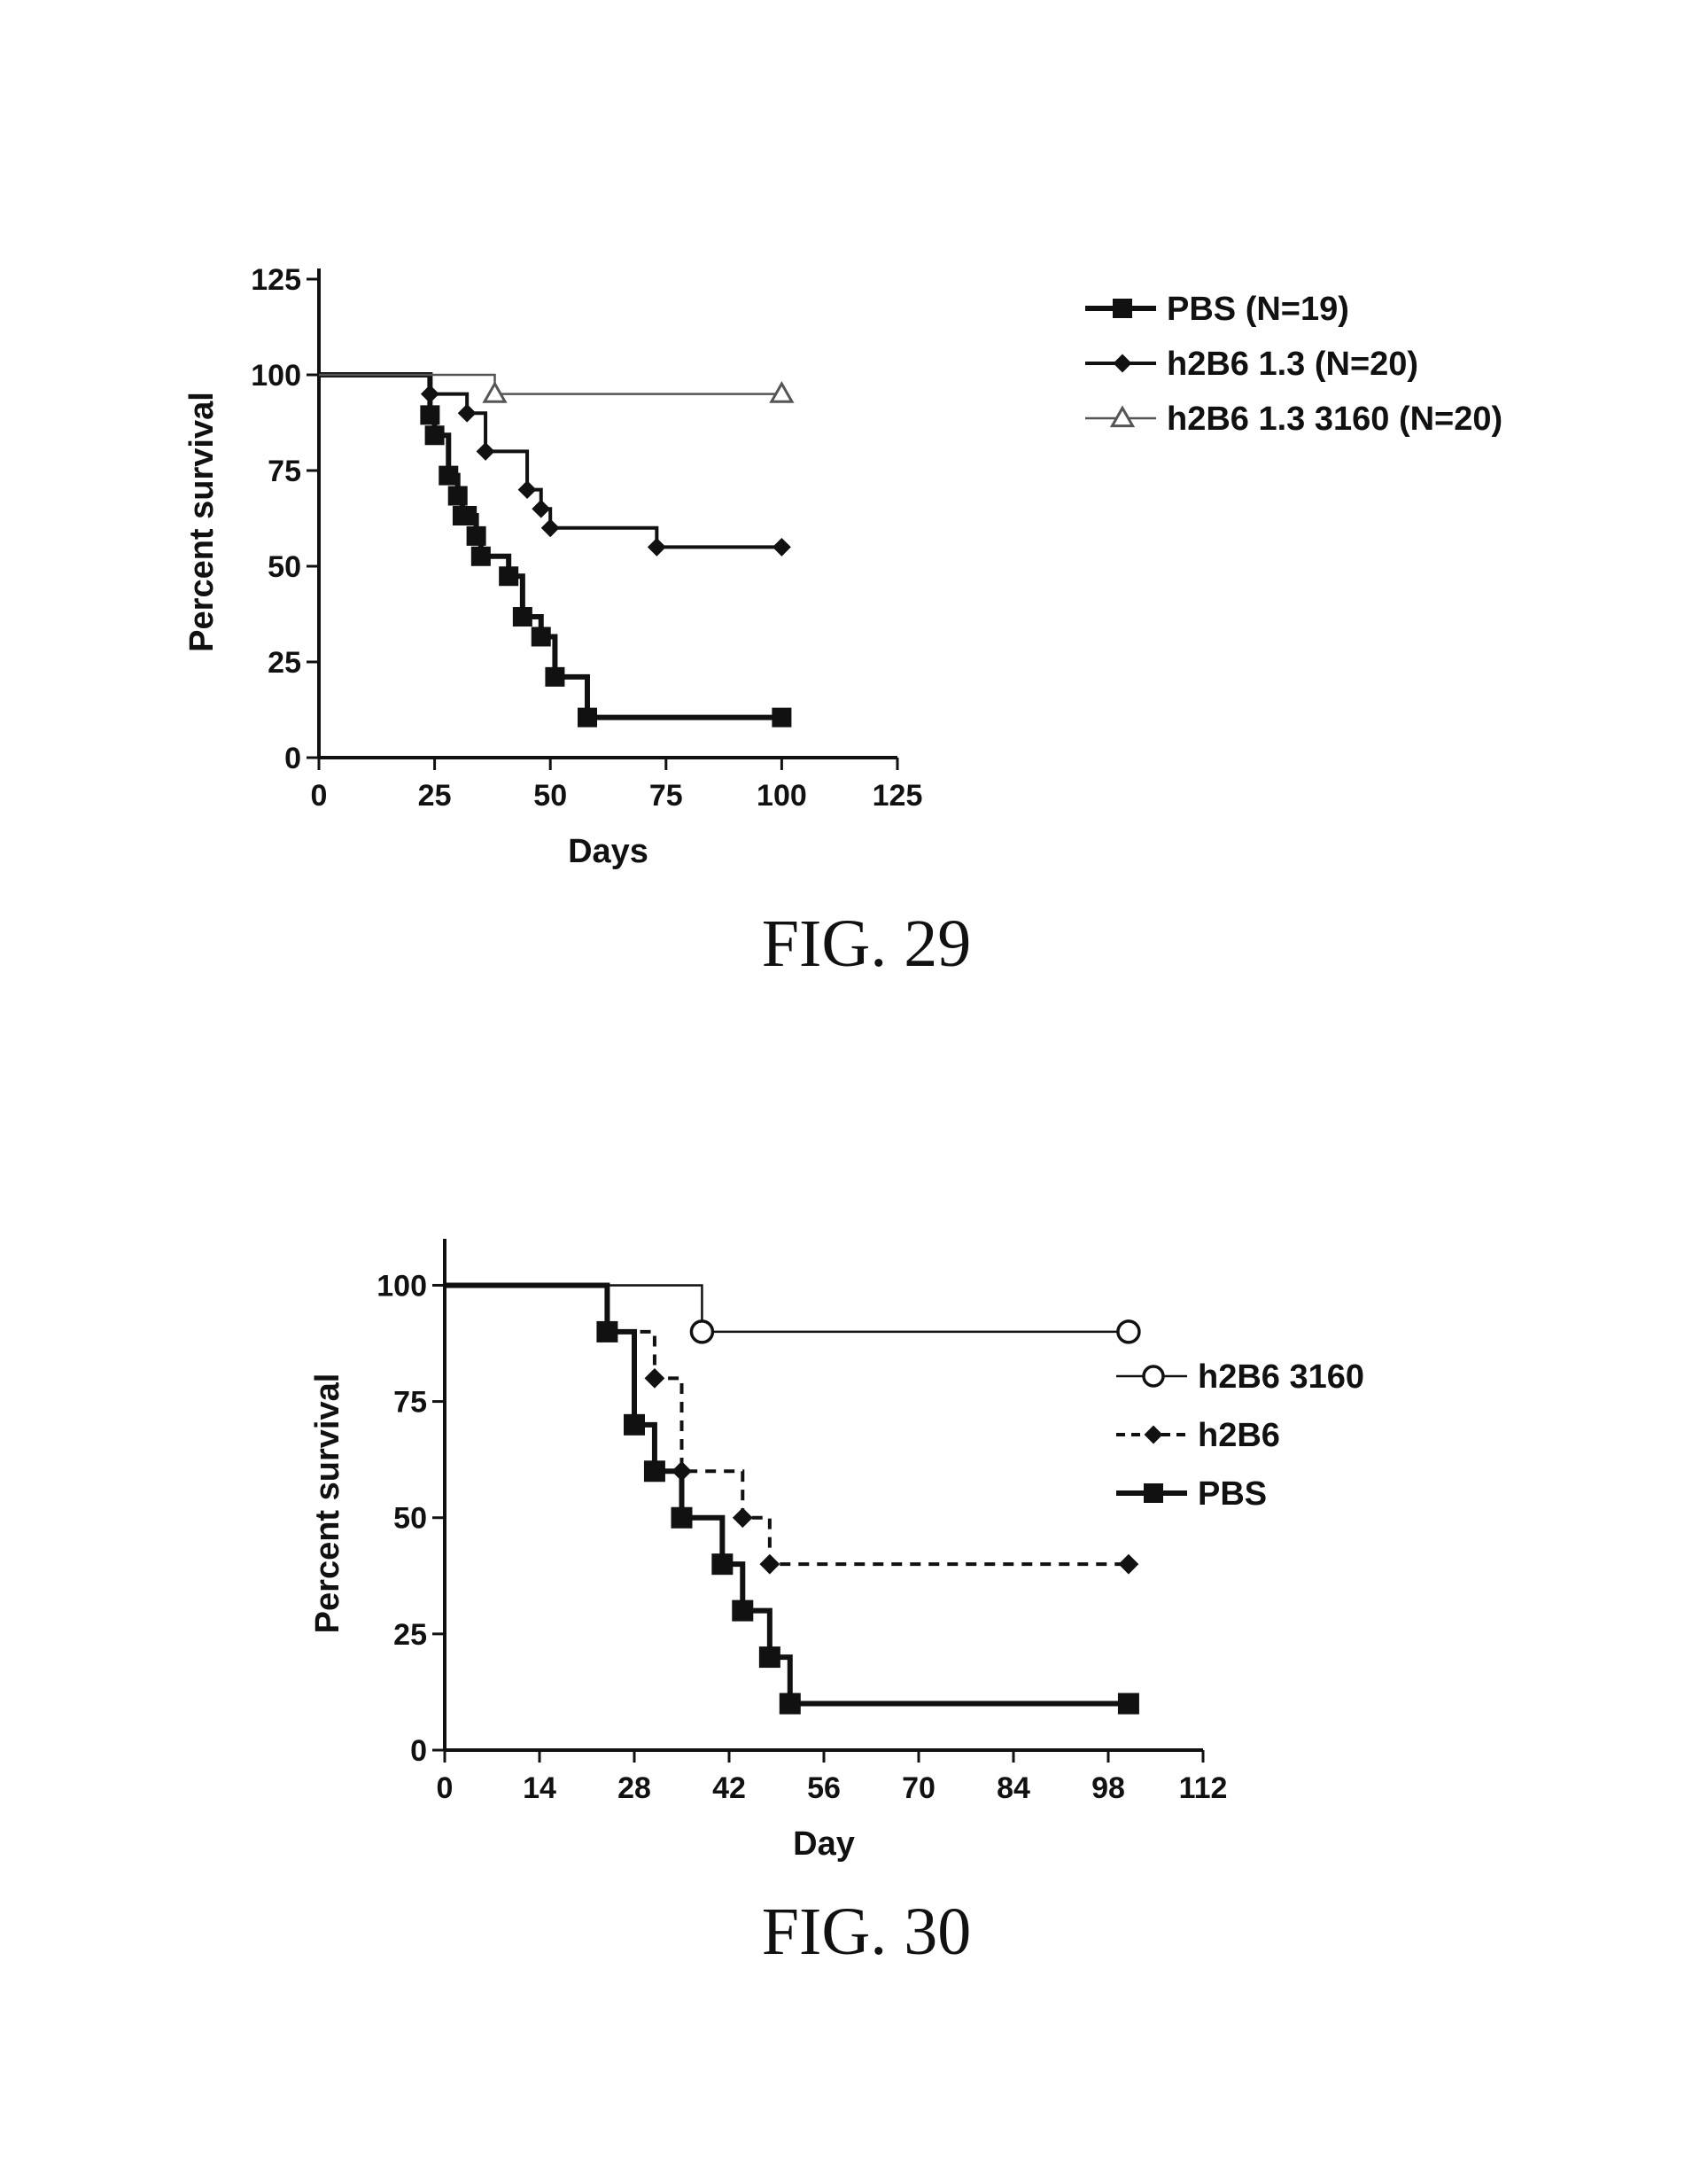  I want to click on legend-entry: h2B6 1.3 (N=20), so click(1251, 364).